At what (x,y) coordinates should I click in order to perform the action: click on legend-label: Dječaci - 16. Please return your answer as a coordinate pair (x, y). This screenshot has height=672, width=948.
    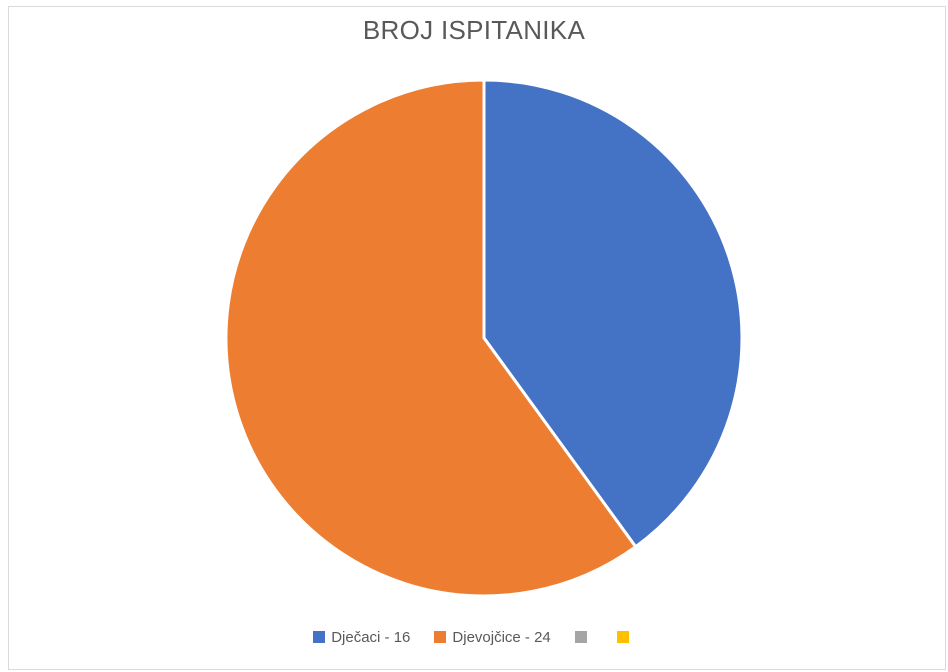
    Looking at the image, I should click on (371, 637).